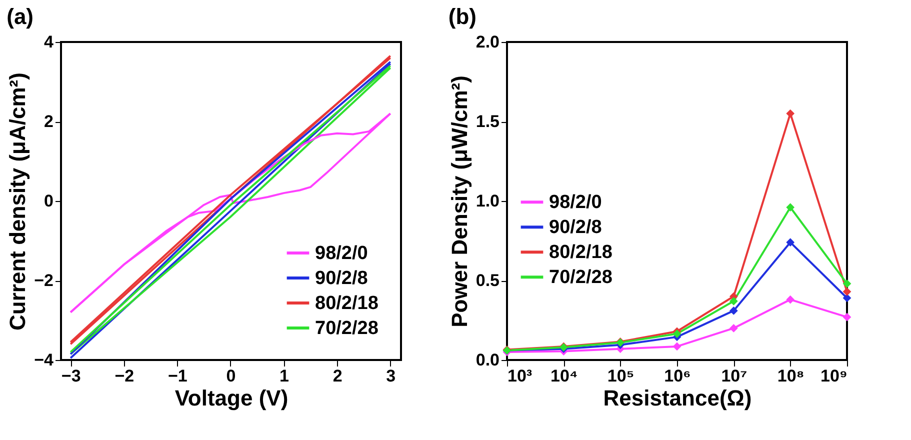  I want to click on x-tick-label: 10⁶, so click(677, 376).